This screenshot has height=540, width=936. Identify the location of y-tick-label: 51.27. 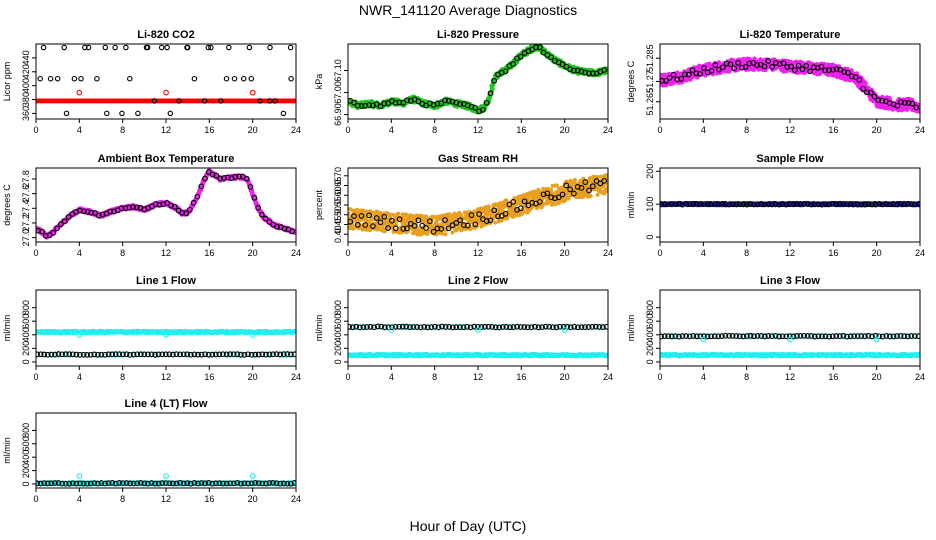
(650, 81).